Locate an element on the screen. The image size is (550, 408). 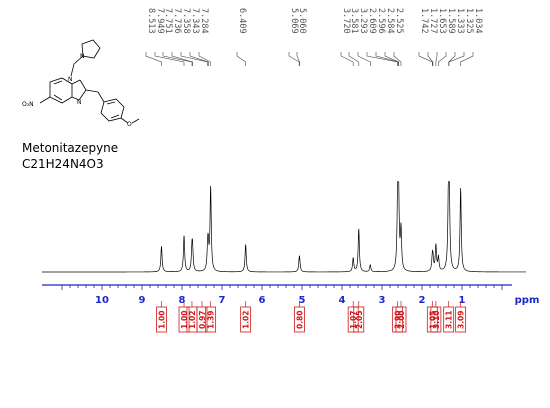
integral-label: 1.00 is located at coordinates (161, 319).